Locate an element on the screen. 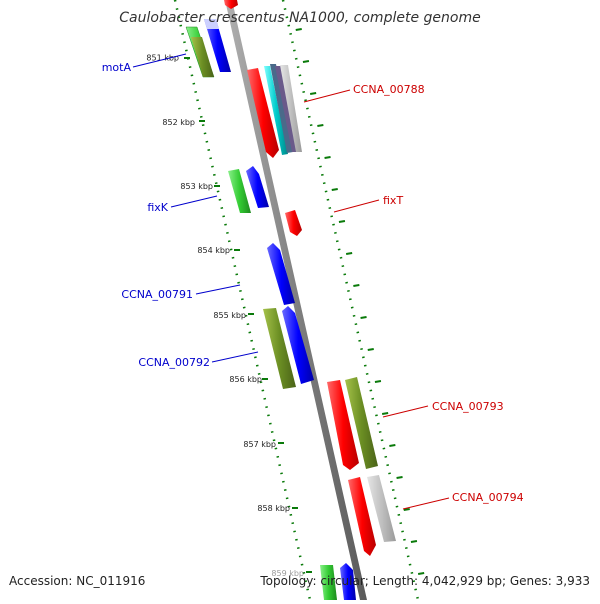 The image size is (600, 604). gene-feature-bottom-cds is located at coordinates (348, 581).